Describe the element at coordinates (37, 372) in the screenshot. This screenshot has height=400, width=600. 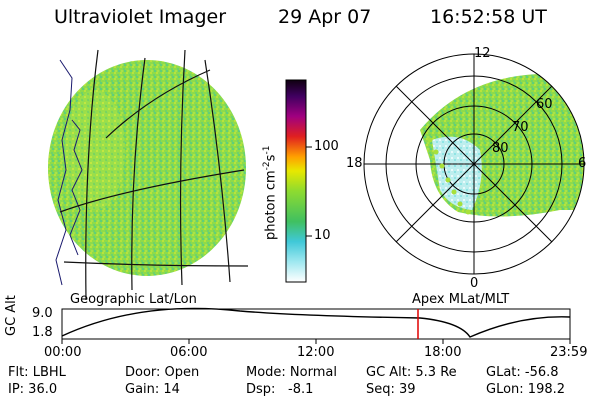
I see `flt-label: Flt: LBHL` at that location.